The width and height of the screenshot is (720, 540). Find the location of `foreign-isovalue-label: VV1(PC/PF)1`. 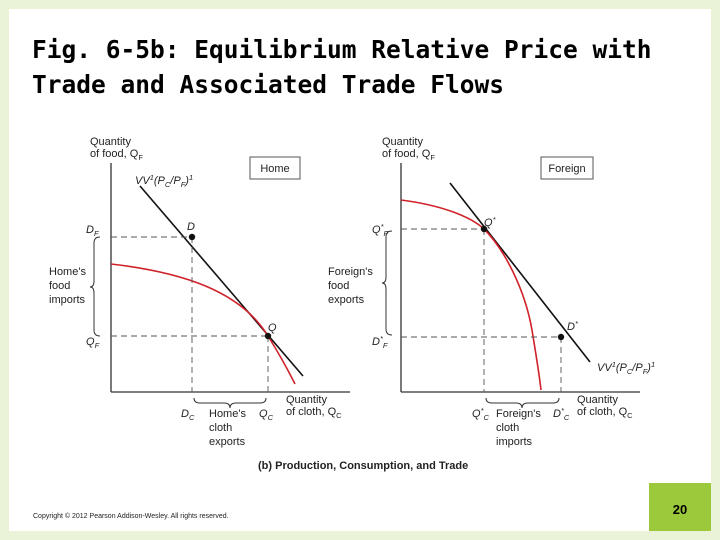

foreign-isovalue-label: VV1(PC/PF)1 is located at coordinates (626, 368).